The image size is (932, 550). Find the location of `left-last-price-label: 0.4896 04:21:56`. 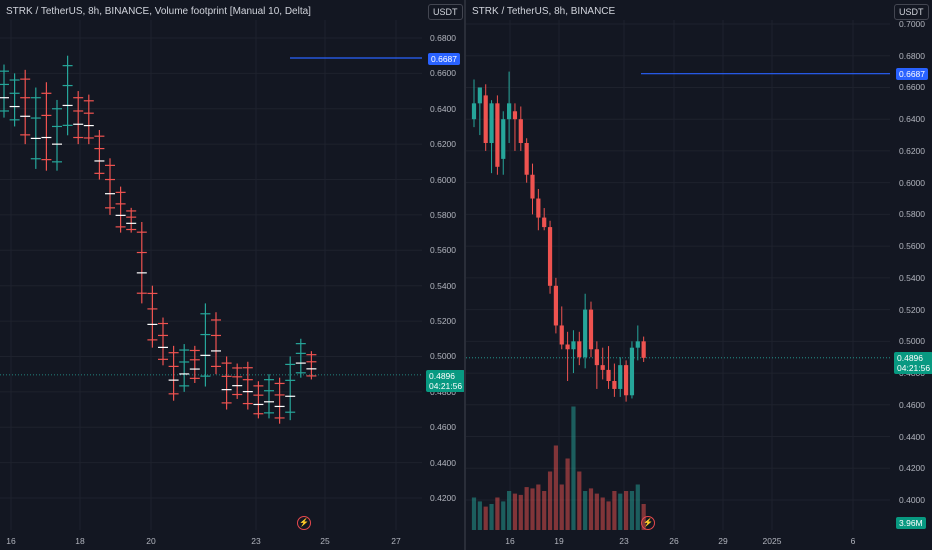

left-last-price-label: 0.4896 04:21:56 is located at coordinates (445, 381).